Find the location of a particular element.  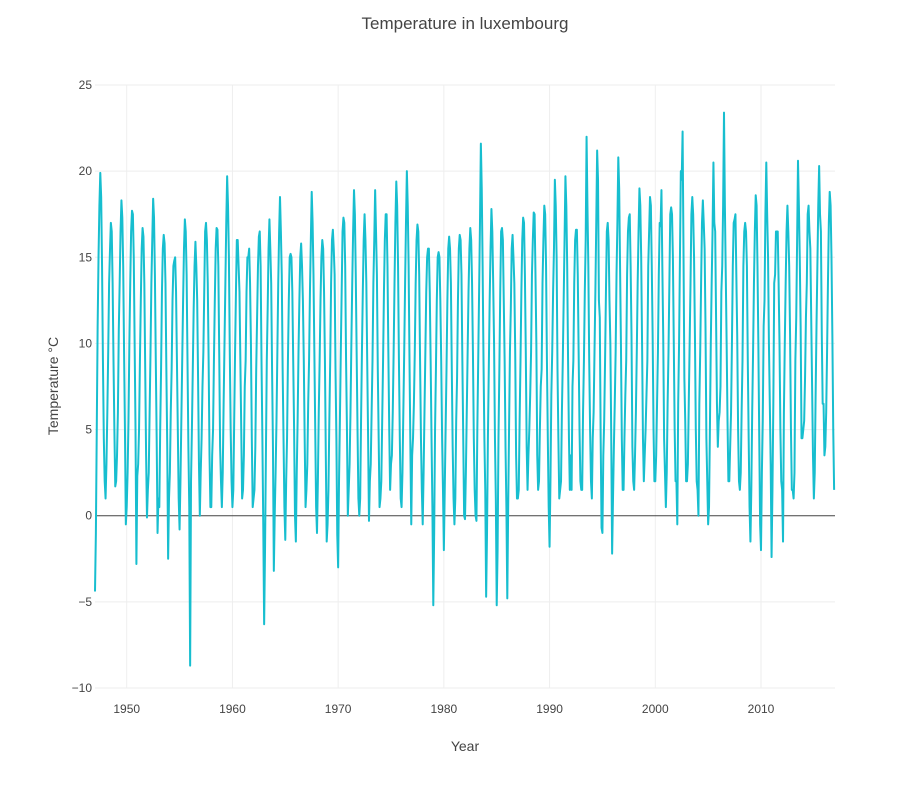

chart-title: Temperature in luxembourg is located at coordinates (465, 23).